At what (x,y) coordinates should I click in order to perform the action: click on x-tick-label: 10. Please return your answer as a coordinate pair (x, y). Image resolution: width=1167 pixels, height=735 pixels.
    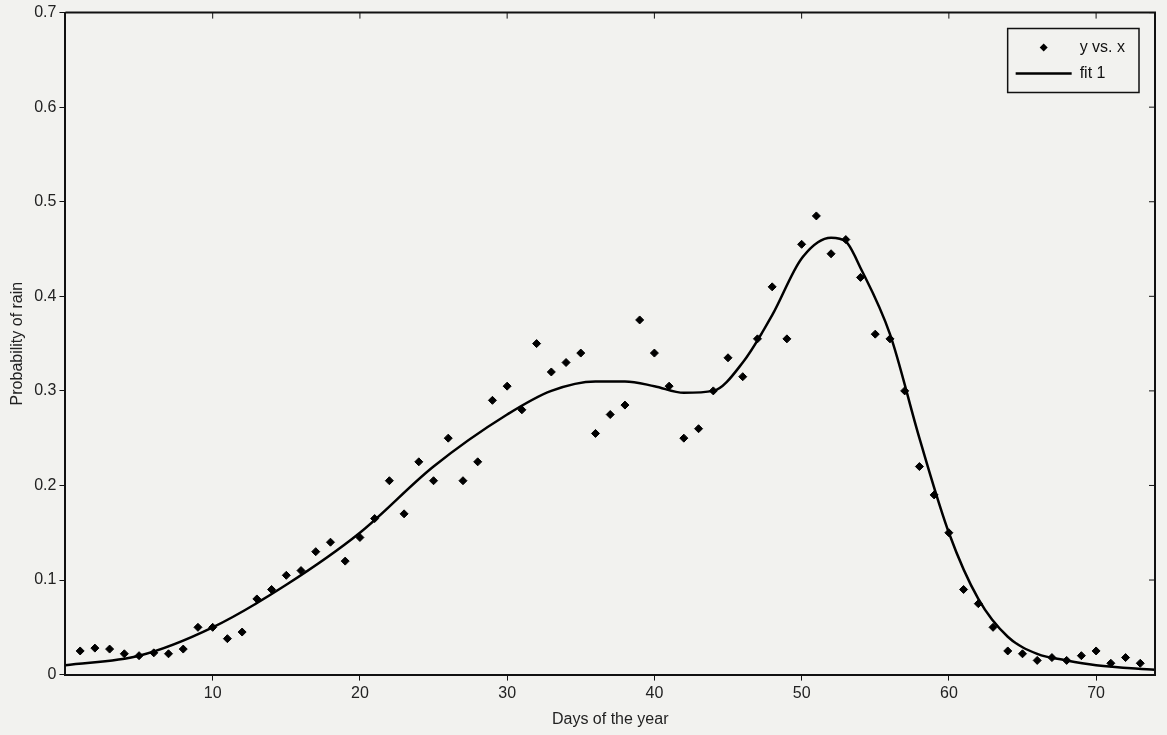
    Looking at the image, I should click on (212, 692).